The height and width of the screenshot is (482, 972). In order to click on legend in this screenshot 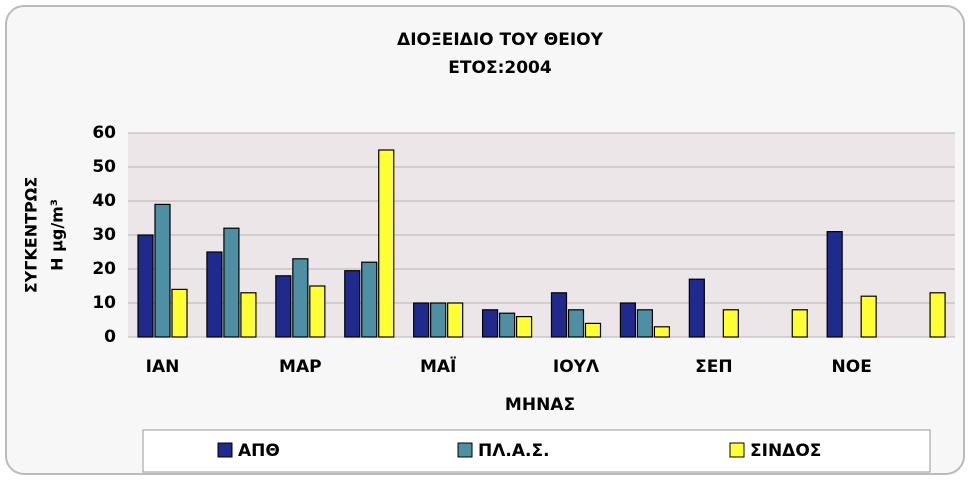, I will do `click(536, 451)`.